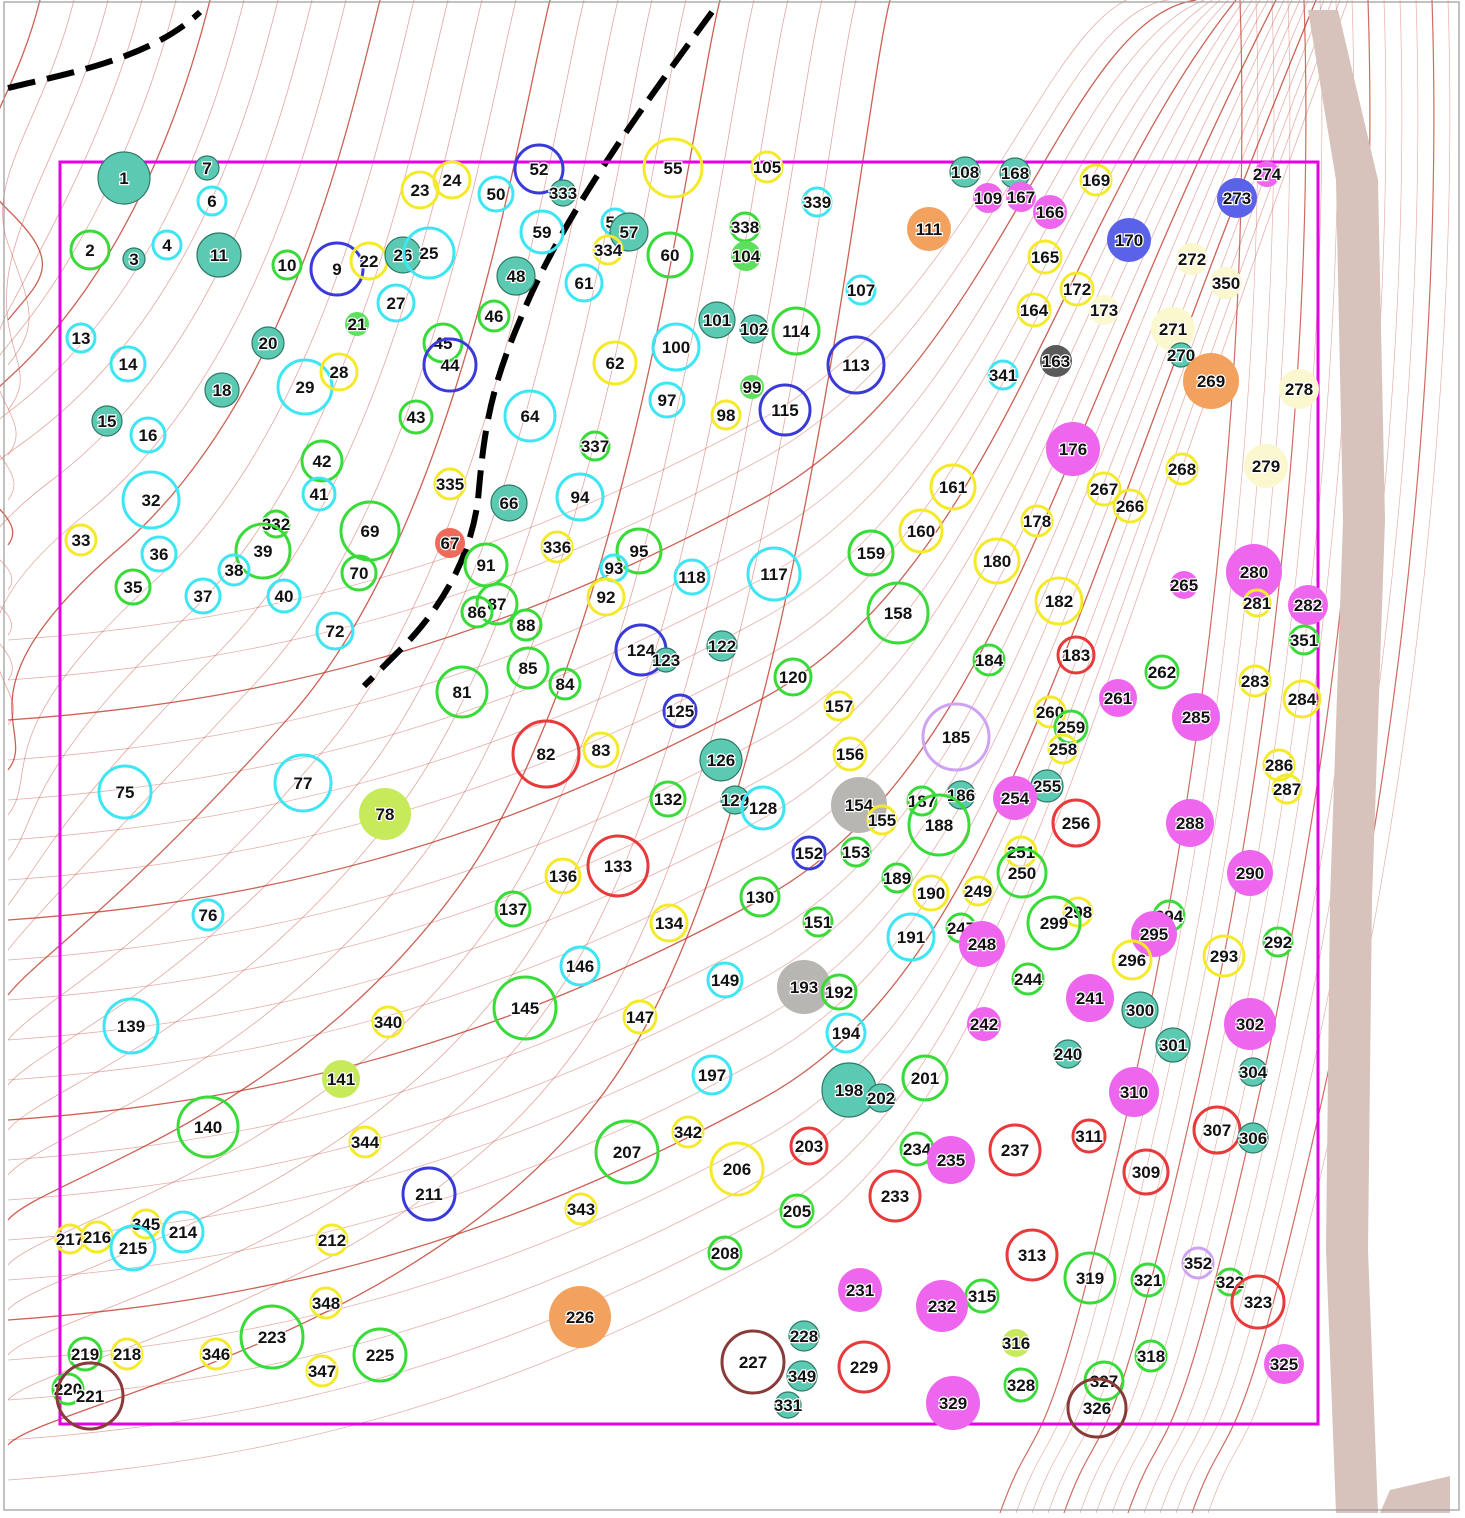 The height and width of the screenshot is (1518, 1465). I want to click on tree-marker: 278, so click(1299, 389).